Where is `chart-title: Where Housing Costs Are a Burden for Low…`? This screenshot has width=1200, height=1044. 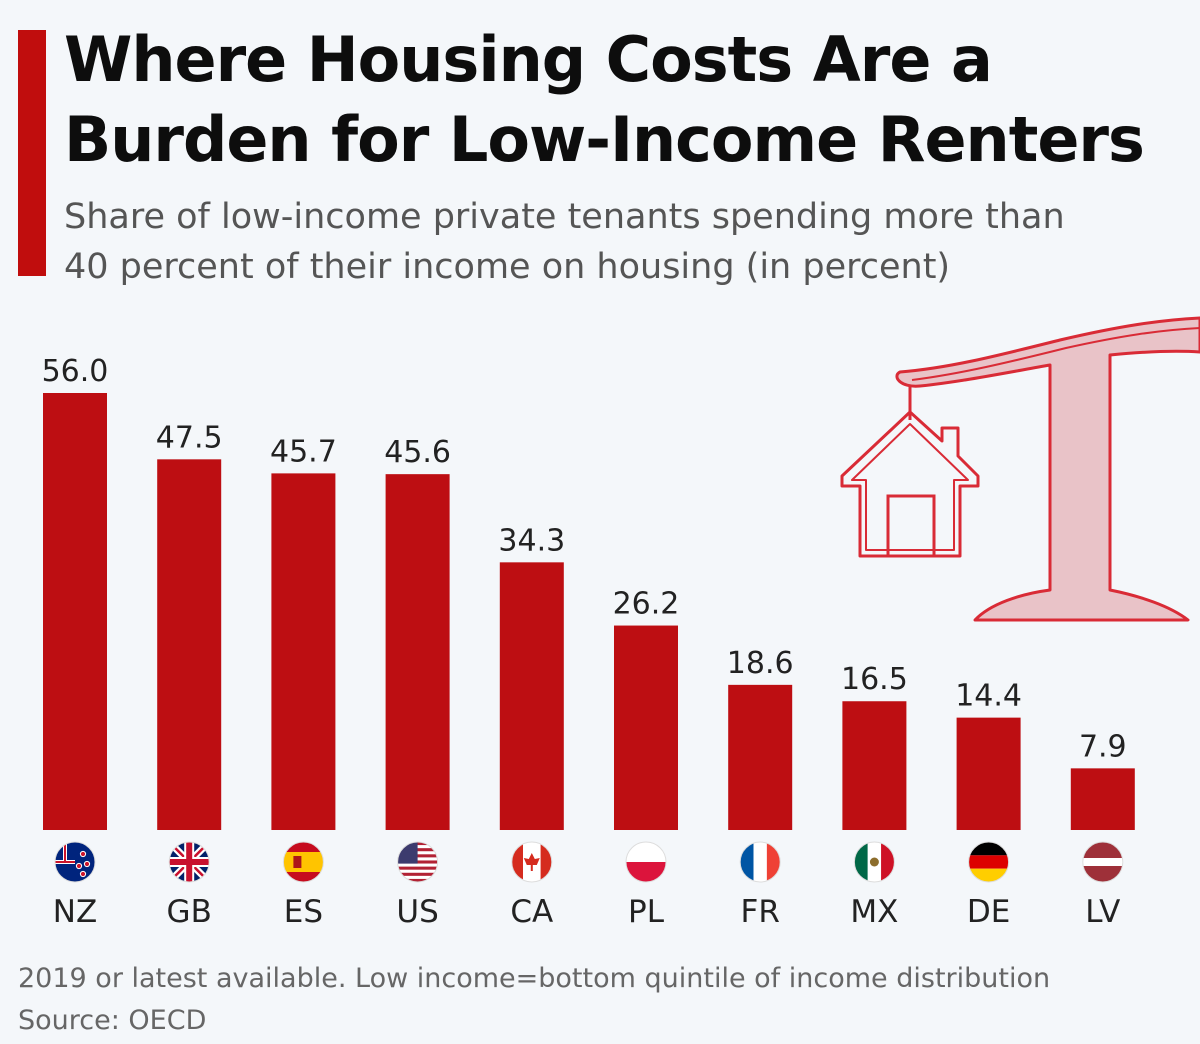 chart-title: Where Housing Costs Are a Burden for Low… is located at coordinates (624, 100).